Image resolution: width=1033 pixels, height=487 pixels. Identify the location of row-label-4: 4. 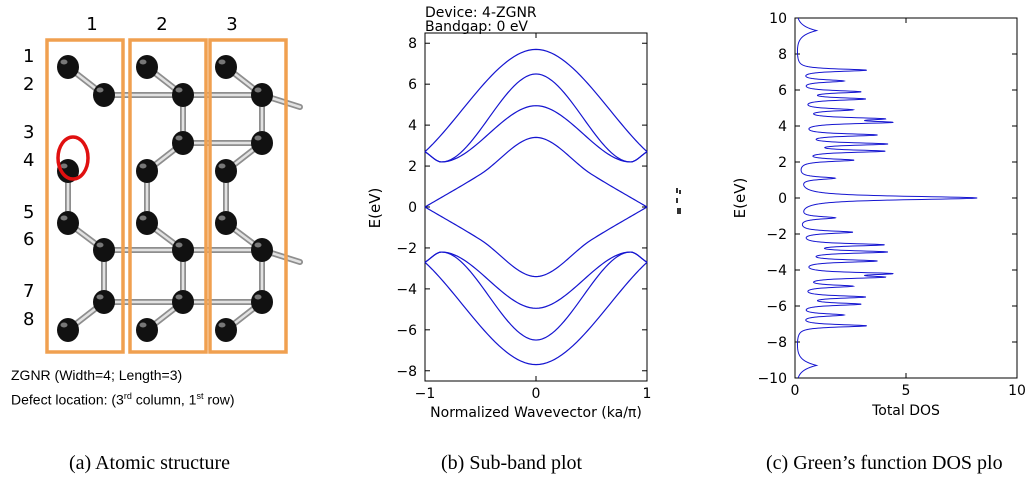
(28, 160).